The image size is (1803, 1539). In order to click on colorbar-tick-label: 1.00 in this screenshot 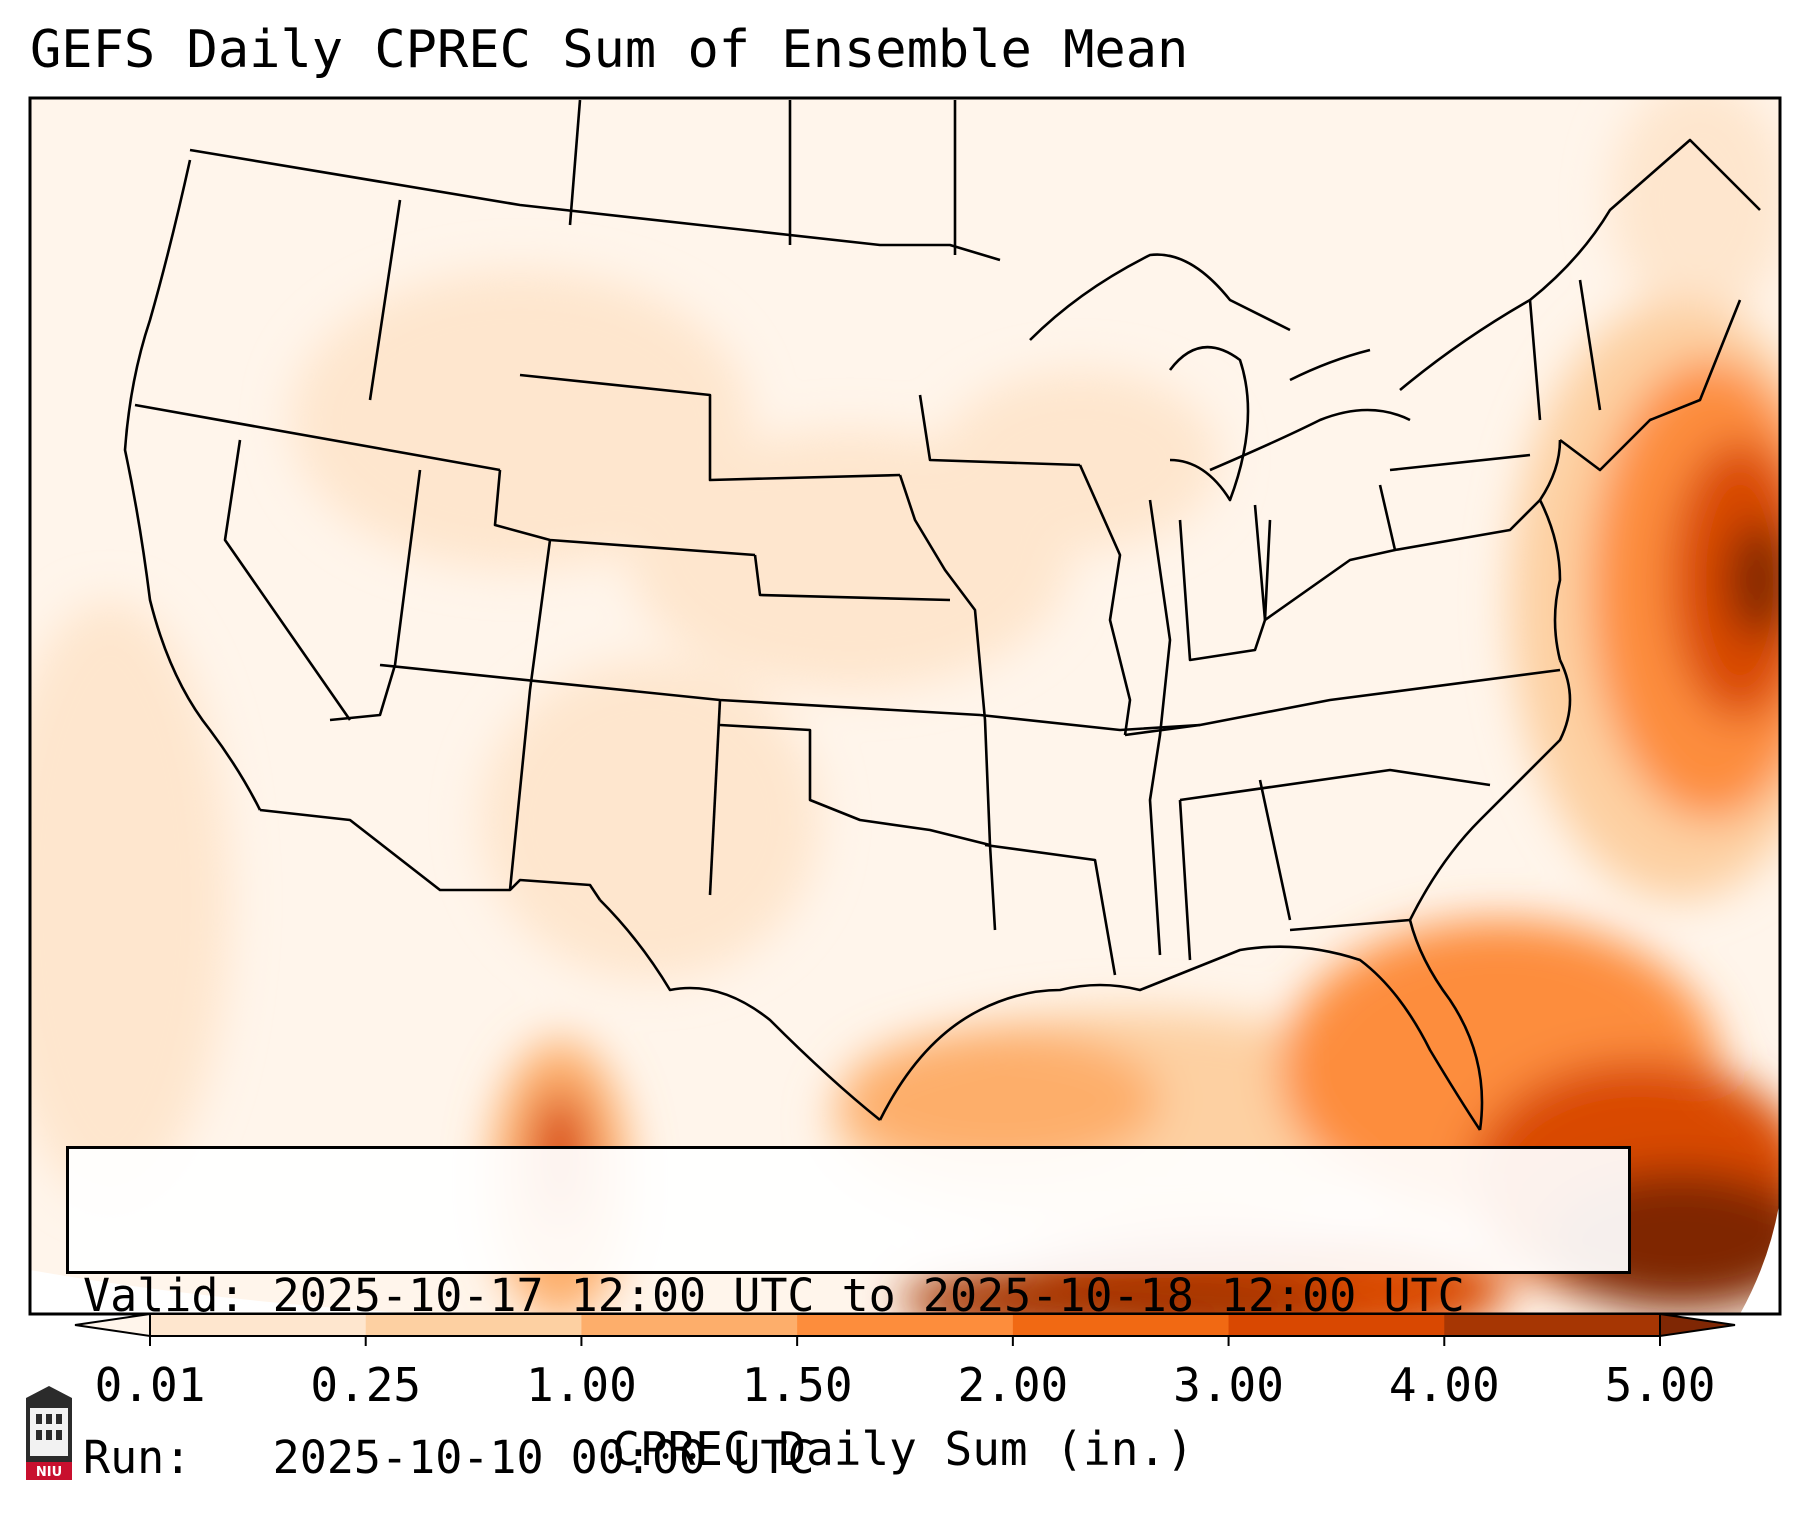, I will do `click(581, 1385)`.